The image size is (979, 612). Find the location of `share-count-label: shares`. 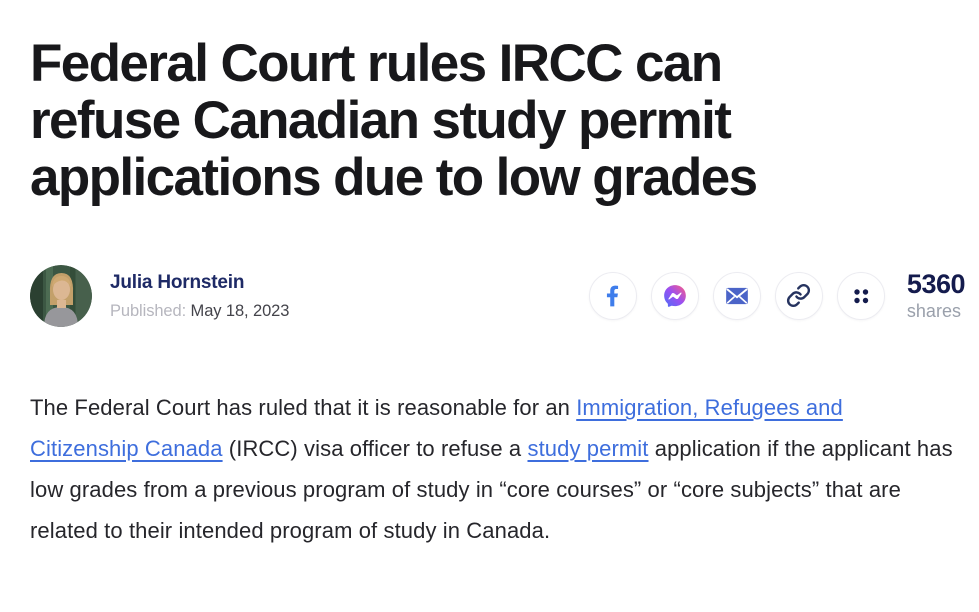

share-count-label: shares is located at coordinates (933, 310).